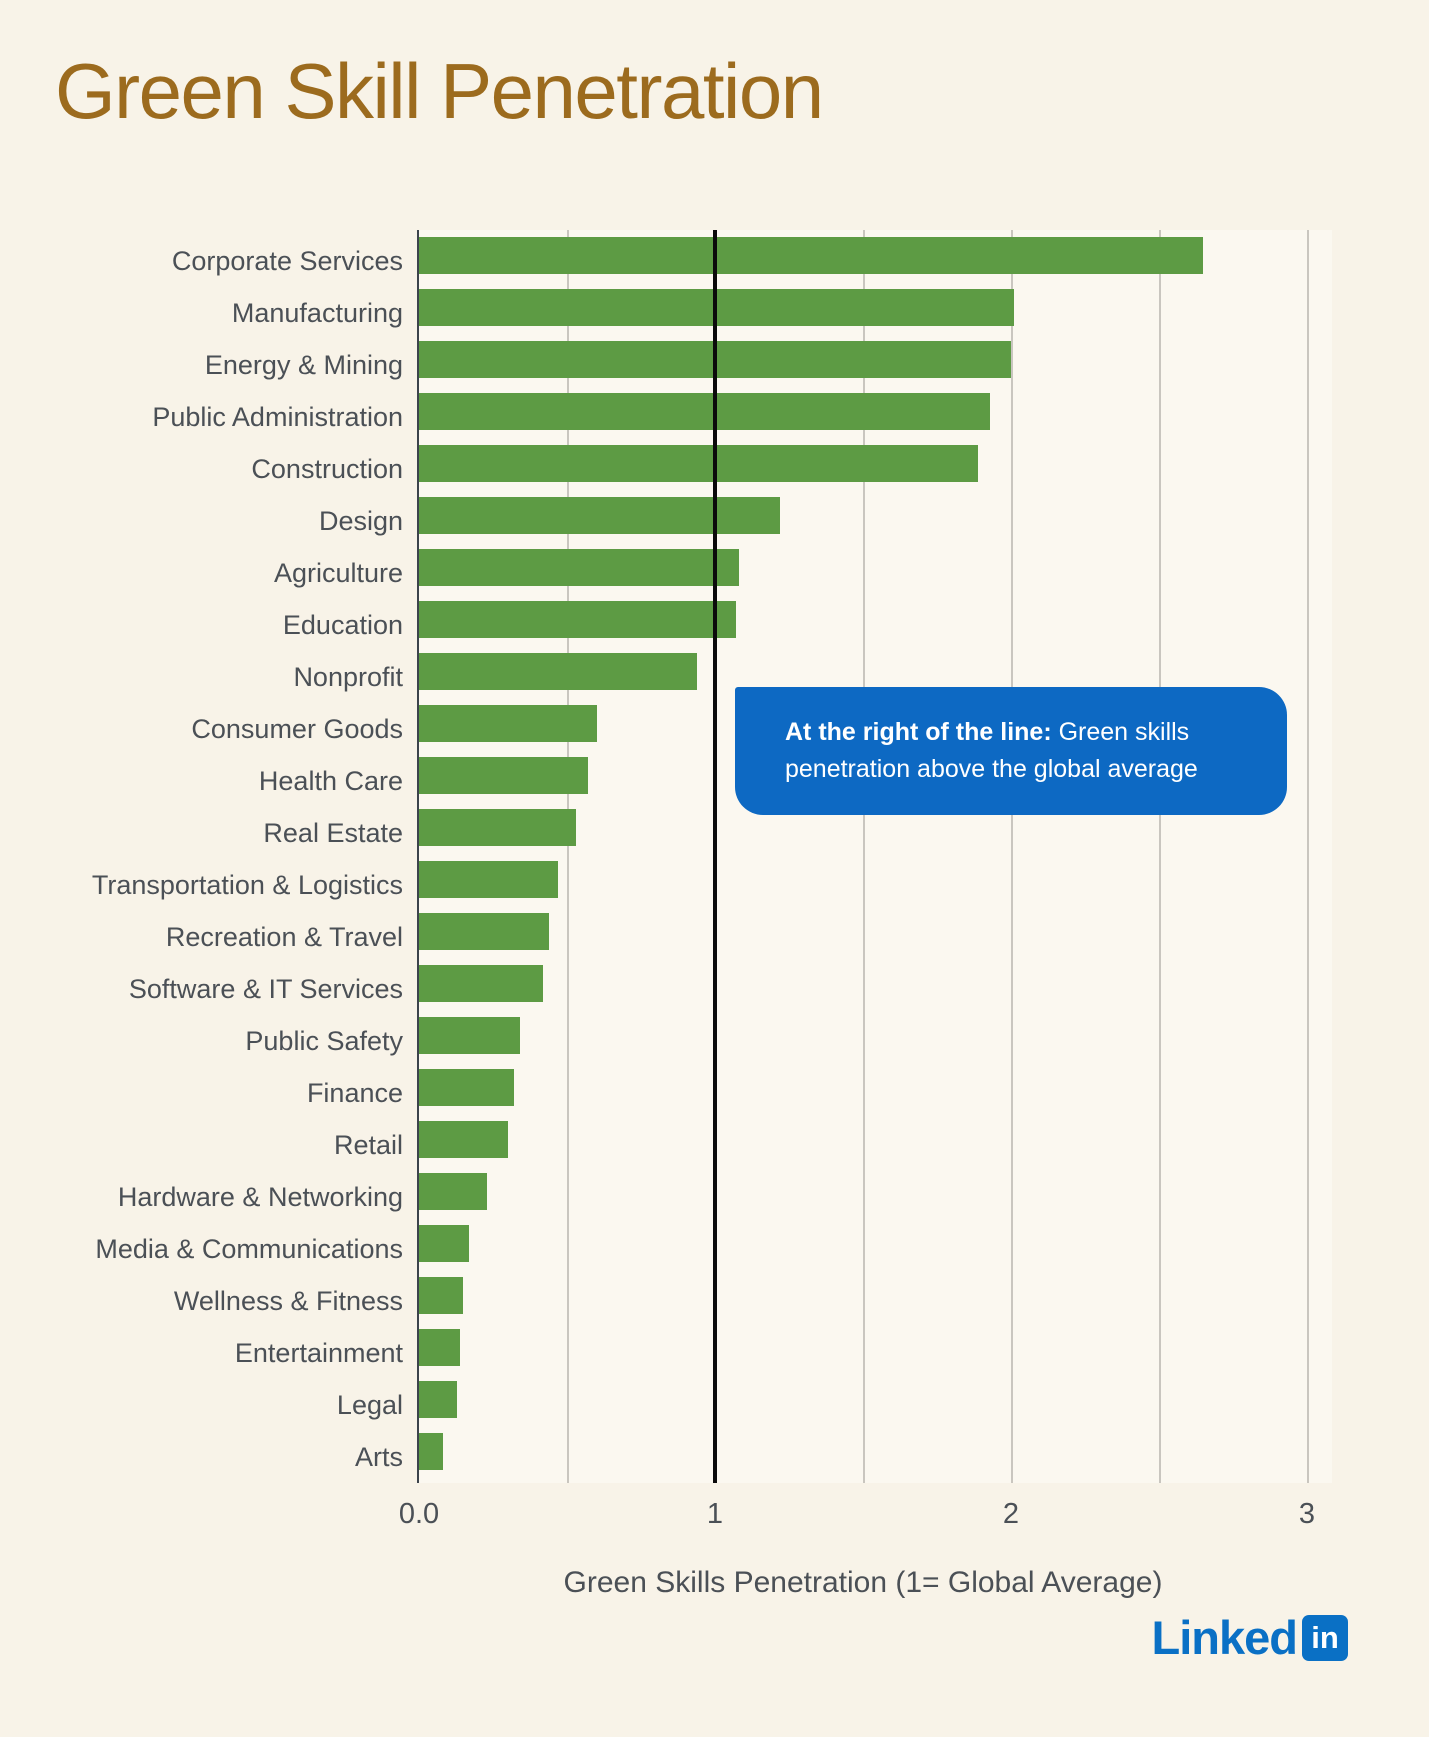 This screenshot has height=1737, width=1429. Describe the element at coordinates (317, 313) in the screenshot. I see `y-axis-label: Manufacturing` at that location.